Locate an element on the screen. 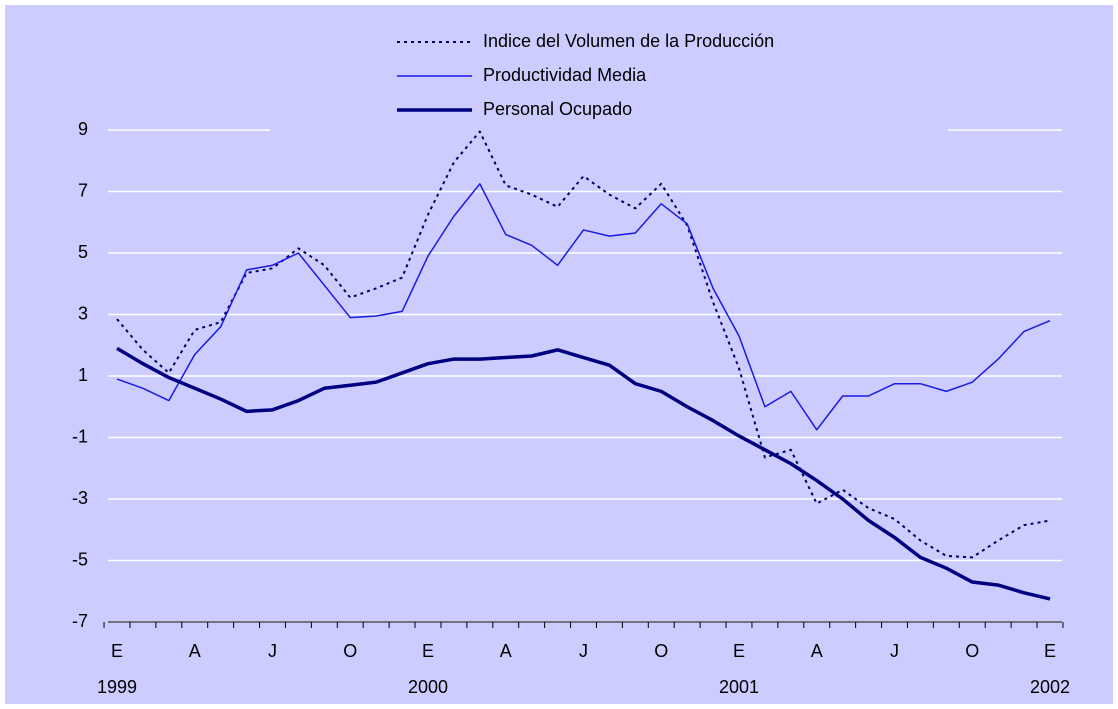  legend-label: Indice del Volumen de la Producción is located at coordinates (628, 41).